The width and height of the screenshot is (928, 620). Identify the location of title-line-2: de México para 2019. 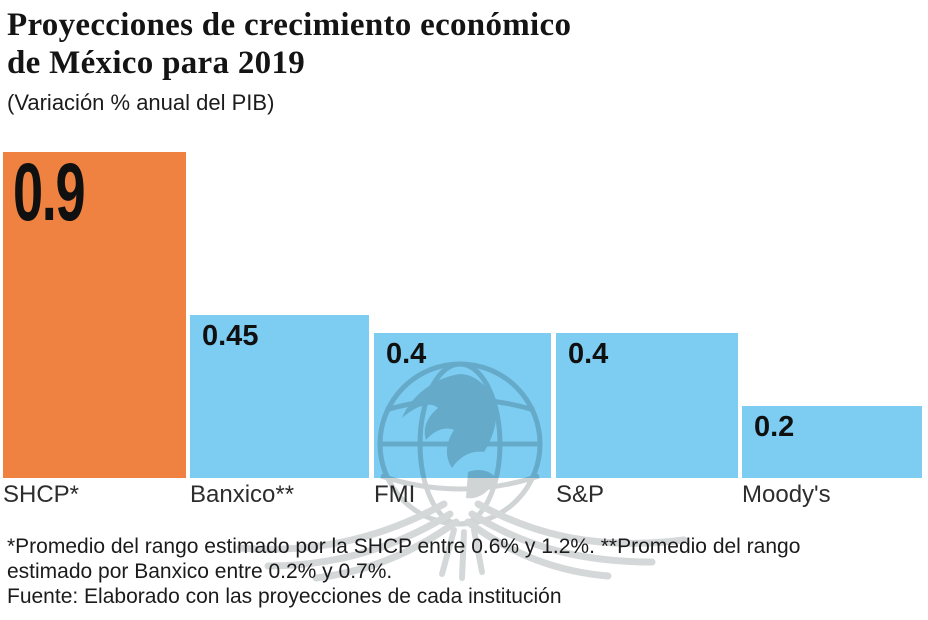
(156, 63).